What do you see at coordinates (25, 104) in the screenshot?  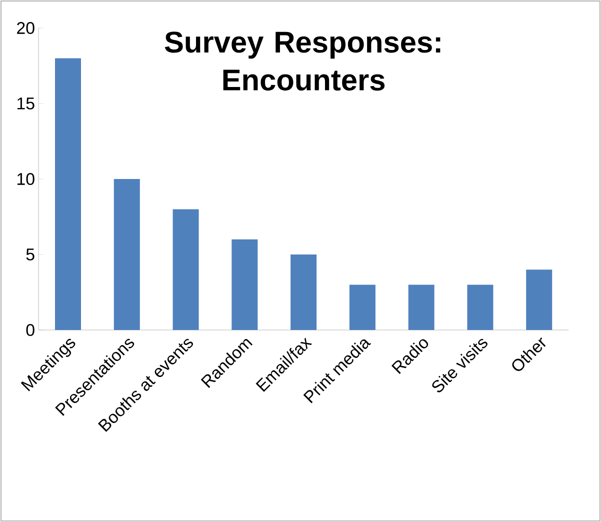 I see `y-tick-label: 15` at bounding box center [25, 104].